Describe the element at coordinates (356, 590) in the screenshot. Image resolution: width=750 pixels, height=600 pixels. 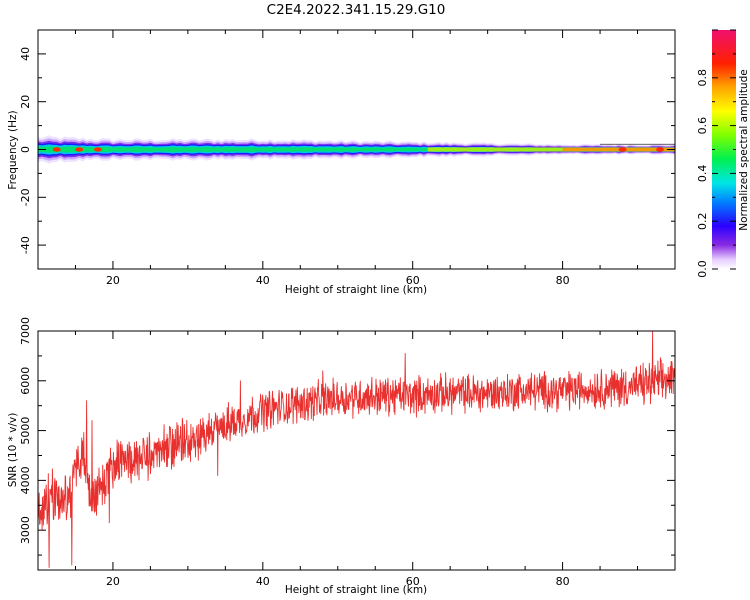
I see `snr-xlabel: Height of straight line (km)` at that location.